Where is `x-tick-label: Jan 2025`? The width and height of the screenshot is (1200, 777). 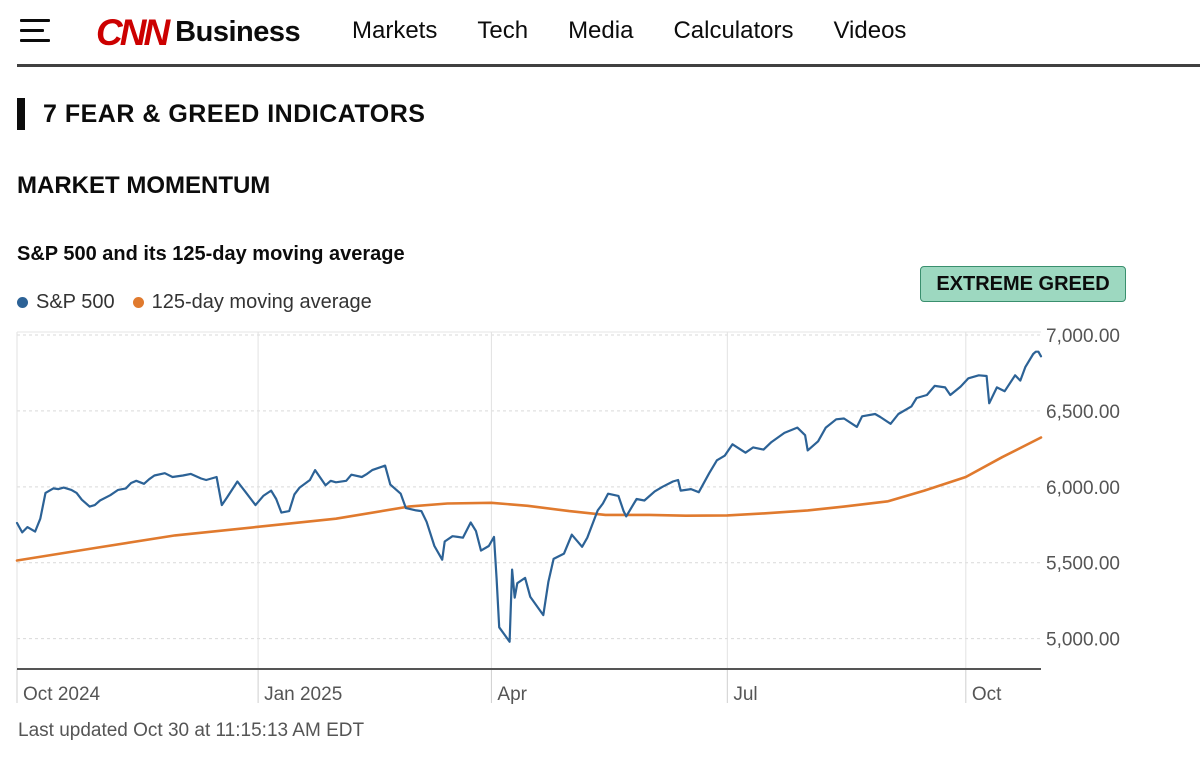
x-tick-label: Jan 2025 is located at coordinates (303, 694).